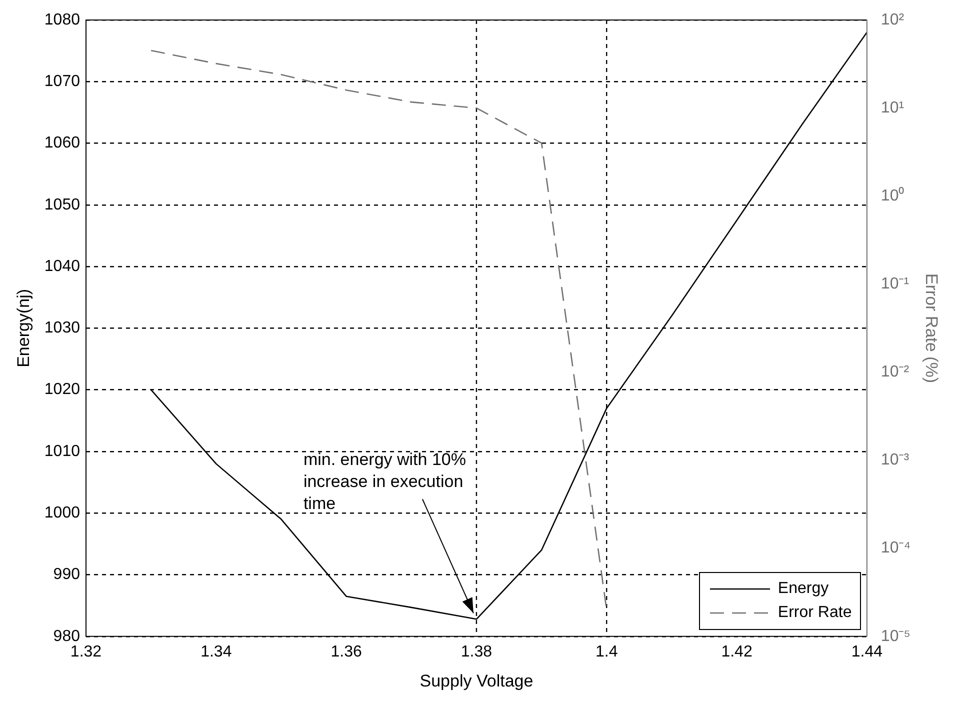  What do you see at coordinates (66, 636) in the screenshot?
I see `y-tick-label: 980` at bounding box center [66, 636].